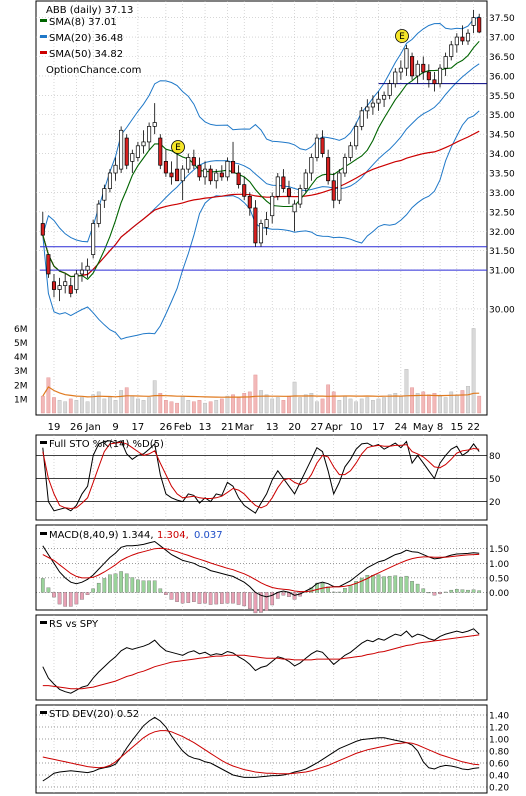 The height and width of the screenshot is (796, 526). Describe the element at coordinates (261, 662) in the screenshot. I see `rs-average-line` at that location.